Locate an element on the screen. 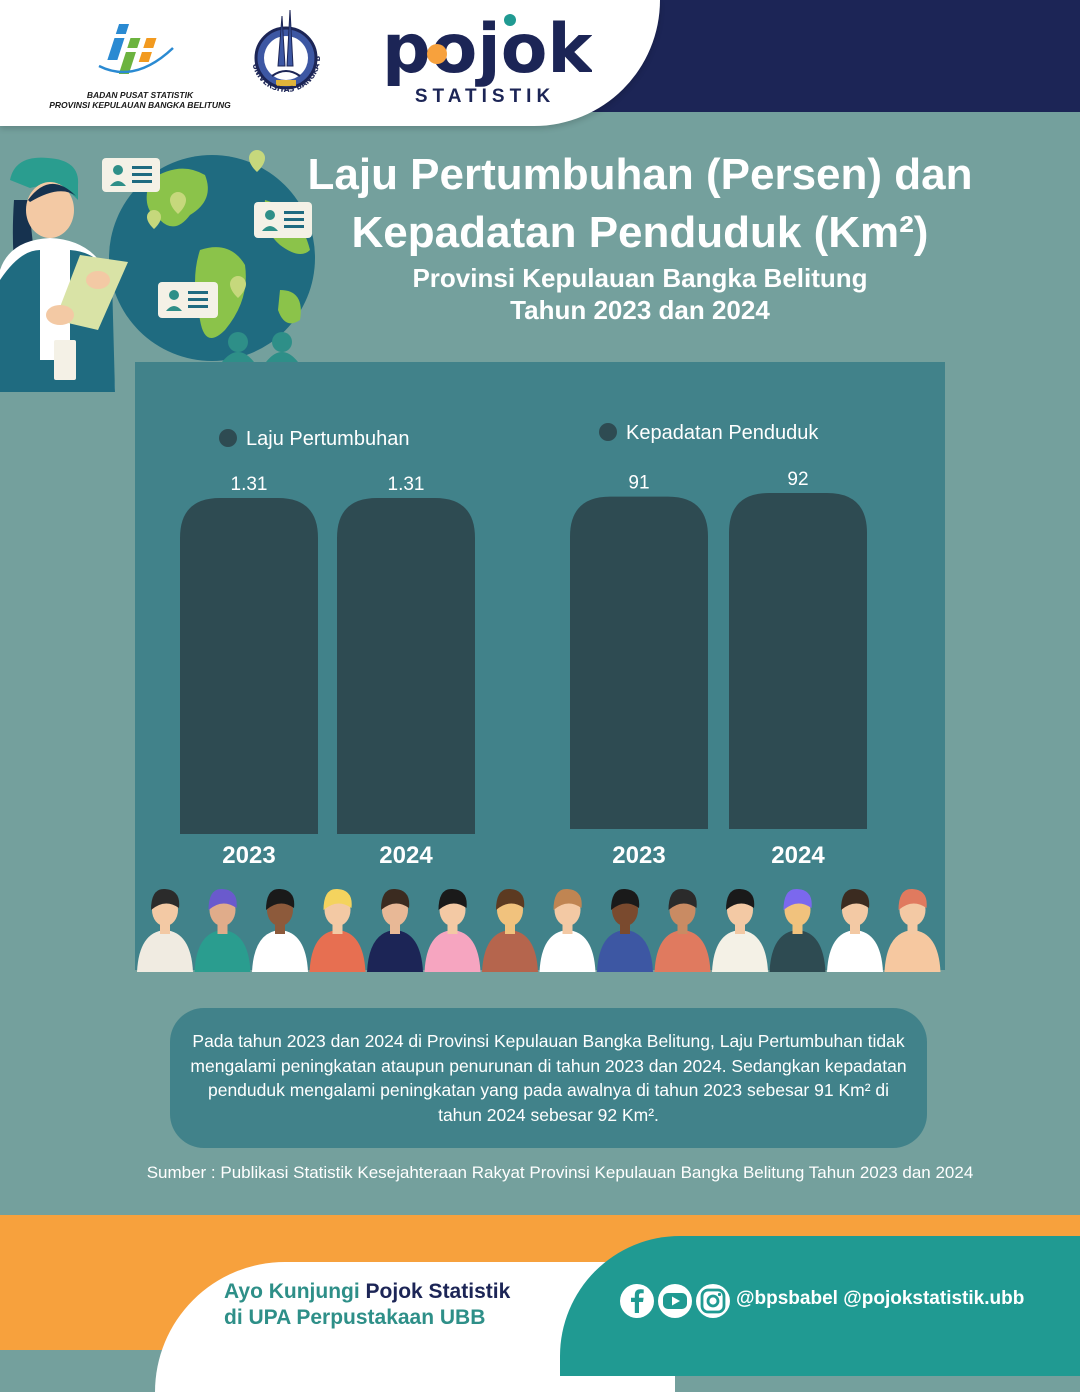 The width and height of the screenshot is (1080, 1392). bar-1-2024 is located at coordinates (798, 661).